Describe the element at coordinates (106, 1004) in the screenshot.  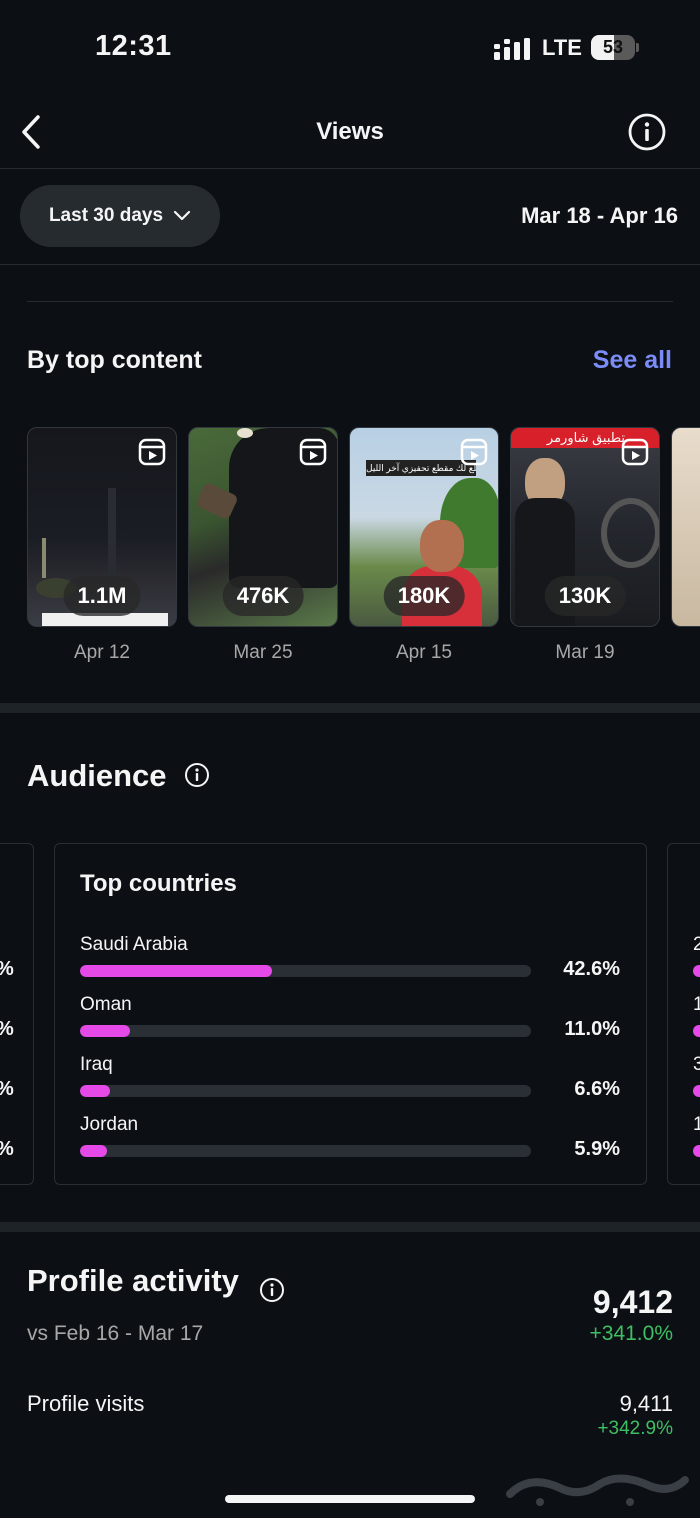
I see `country-name: Oman` at that location.